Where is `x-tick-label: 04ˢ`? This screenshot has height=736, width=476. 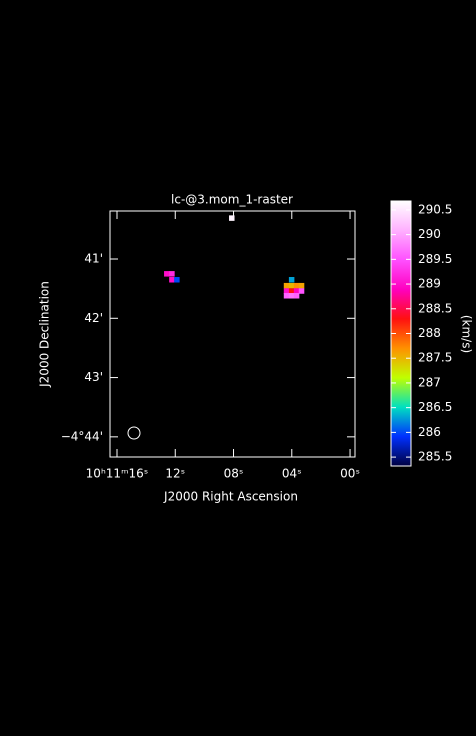 x-tick-label: 04ˢ is located at coordinates (292, 474).